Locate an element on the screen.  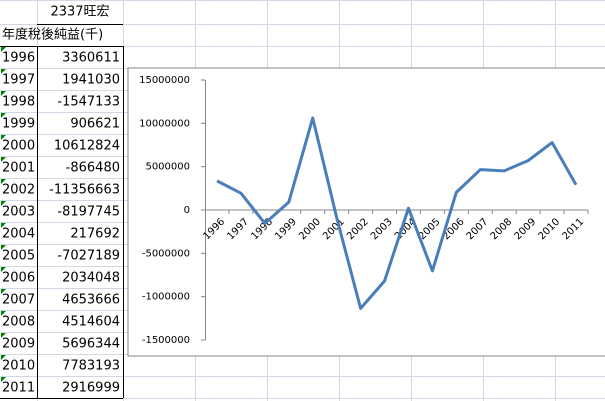
y-tick-label: 0 is located at coordinates (187, 210).